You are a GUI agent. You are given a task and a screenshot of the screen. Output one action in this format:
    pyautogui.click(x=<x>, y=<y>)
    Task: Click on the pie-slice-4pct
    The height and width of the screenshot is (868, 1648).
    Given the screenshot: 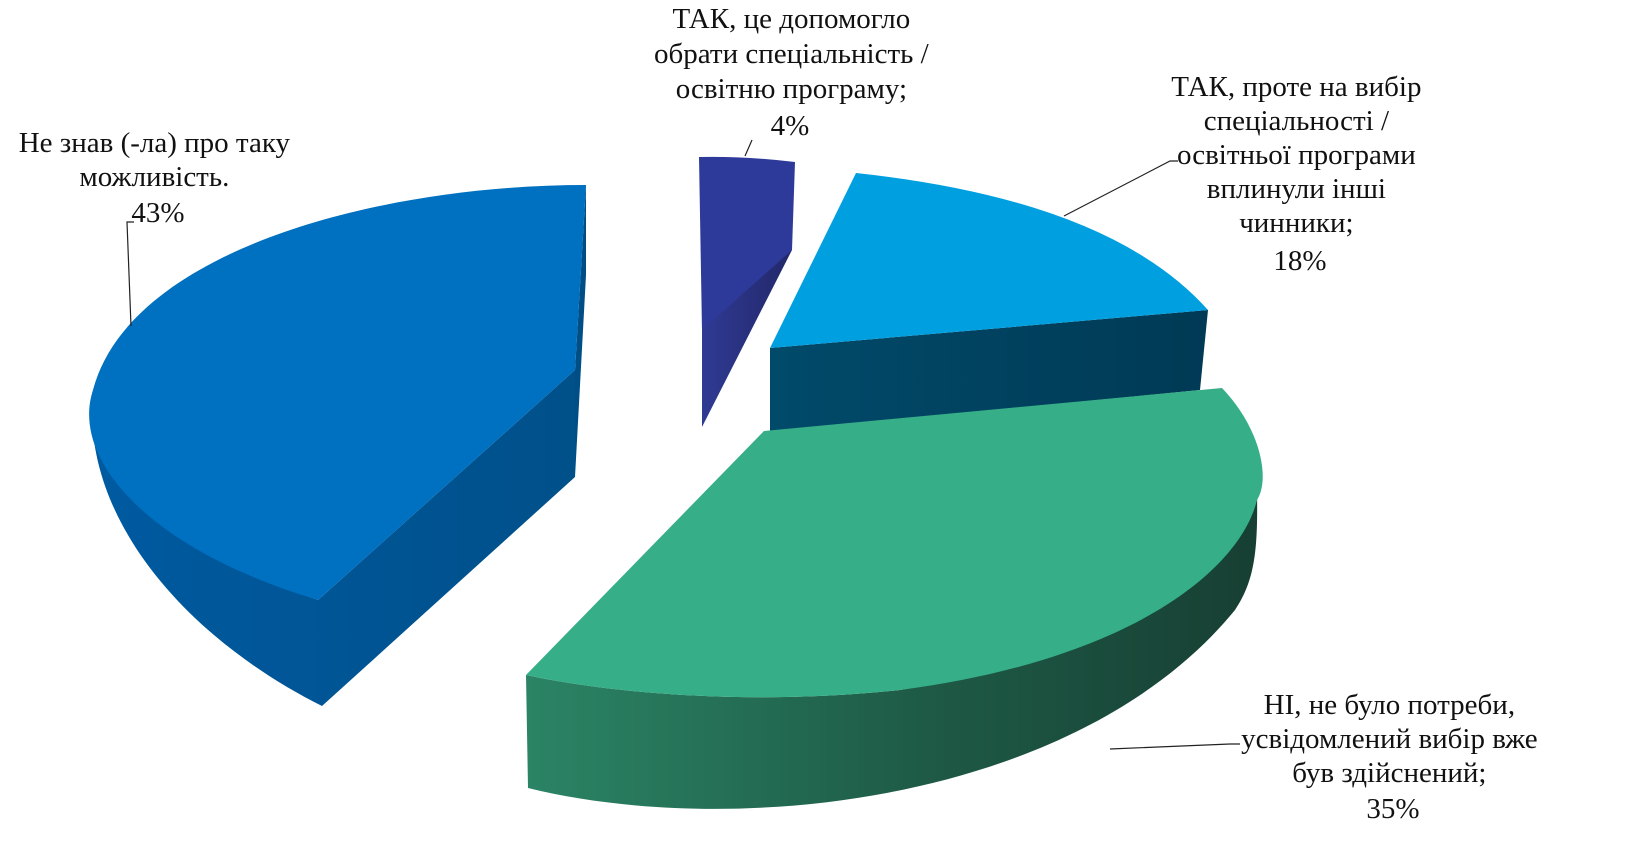 What is the action you would take?
    pyautogui.click(x=747, y=291)
    